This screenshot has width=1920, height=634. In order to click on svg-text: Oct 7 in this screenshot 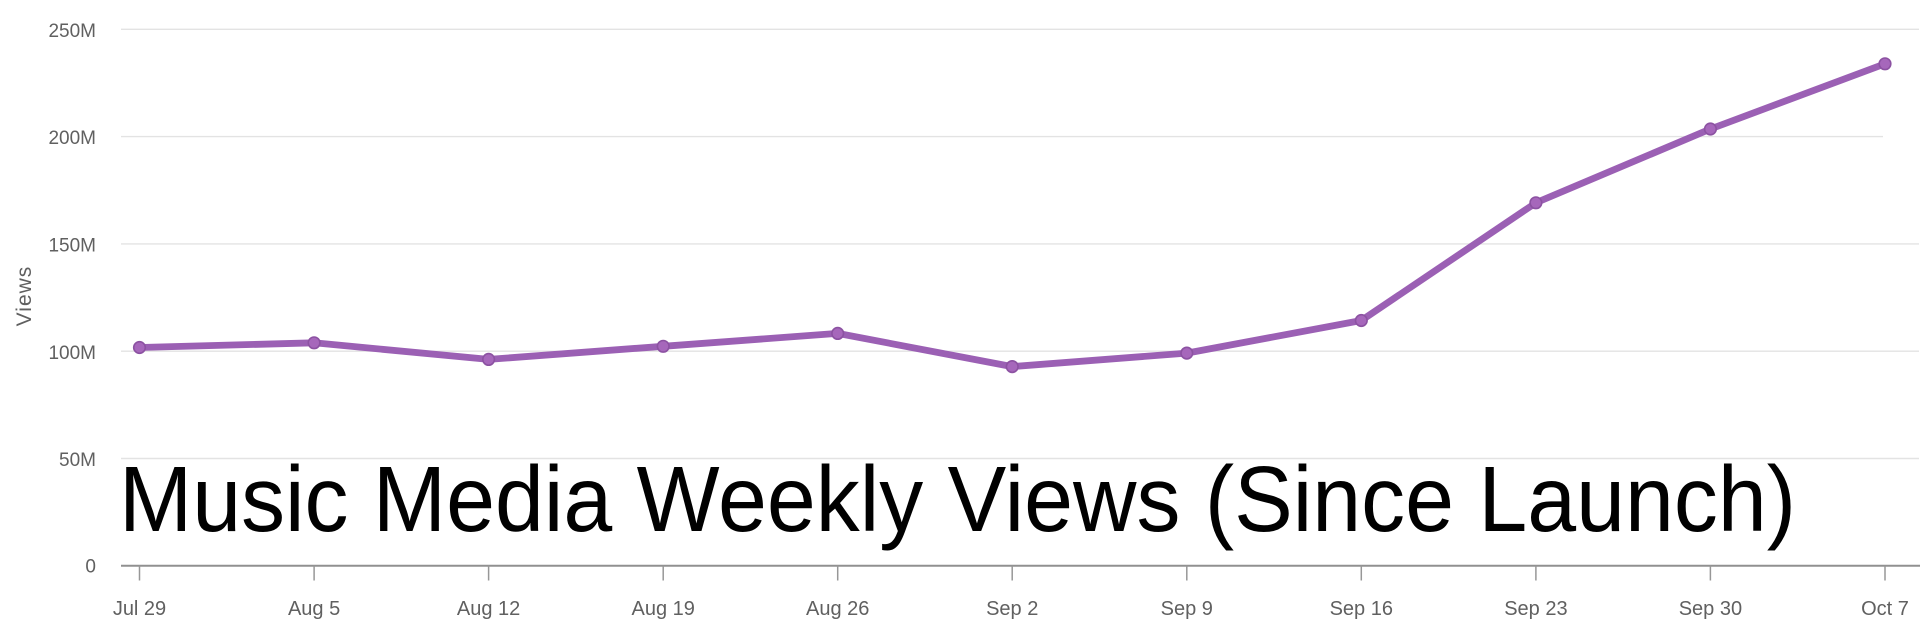, I will do `click(1885, 609)`.